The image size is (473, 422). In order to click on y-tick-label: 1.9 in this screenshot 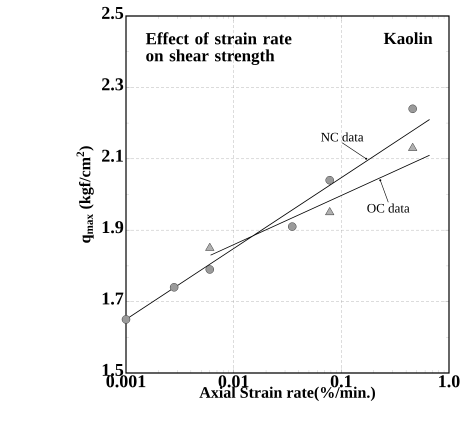, I will do `click(113, 227)`.